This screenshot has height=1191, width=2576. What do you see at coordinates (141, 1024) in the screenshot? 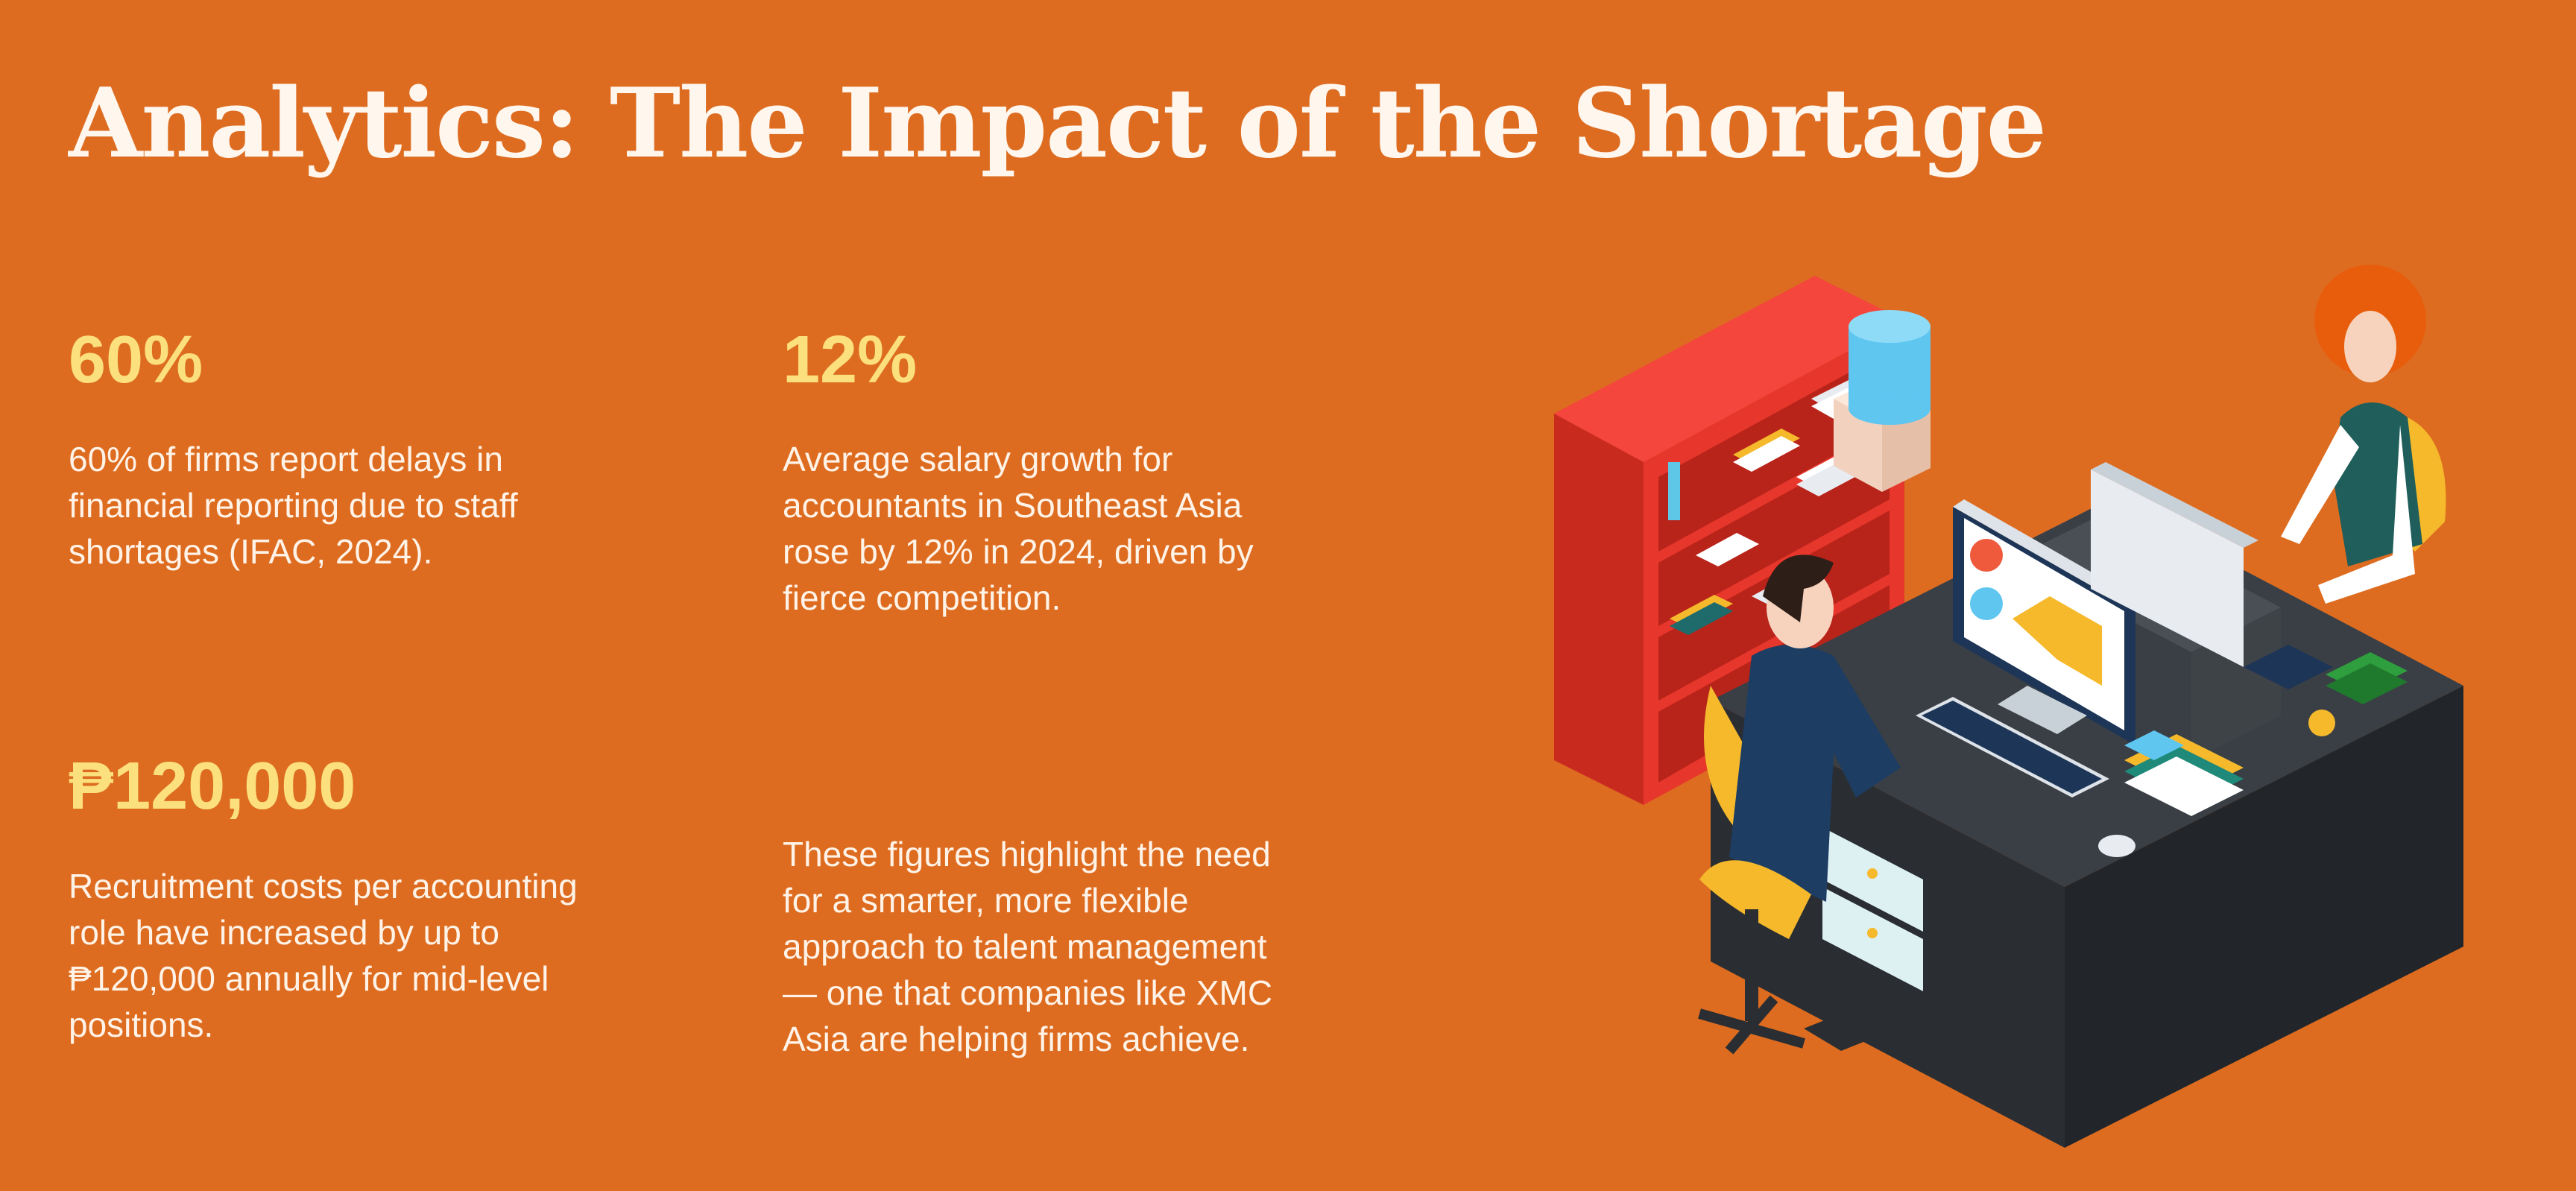
I see `description-line: positions.` at bounding box center [141, 1024].